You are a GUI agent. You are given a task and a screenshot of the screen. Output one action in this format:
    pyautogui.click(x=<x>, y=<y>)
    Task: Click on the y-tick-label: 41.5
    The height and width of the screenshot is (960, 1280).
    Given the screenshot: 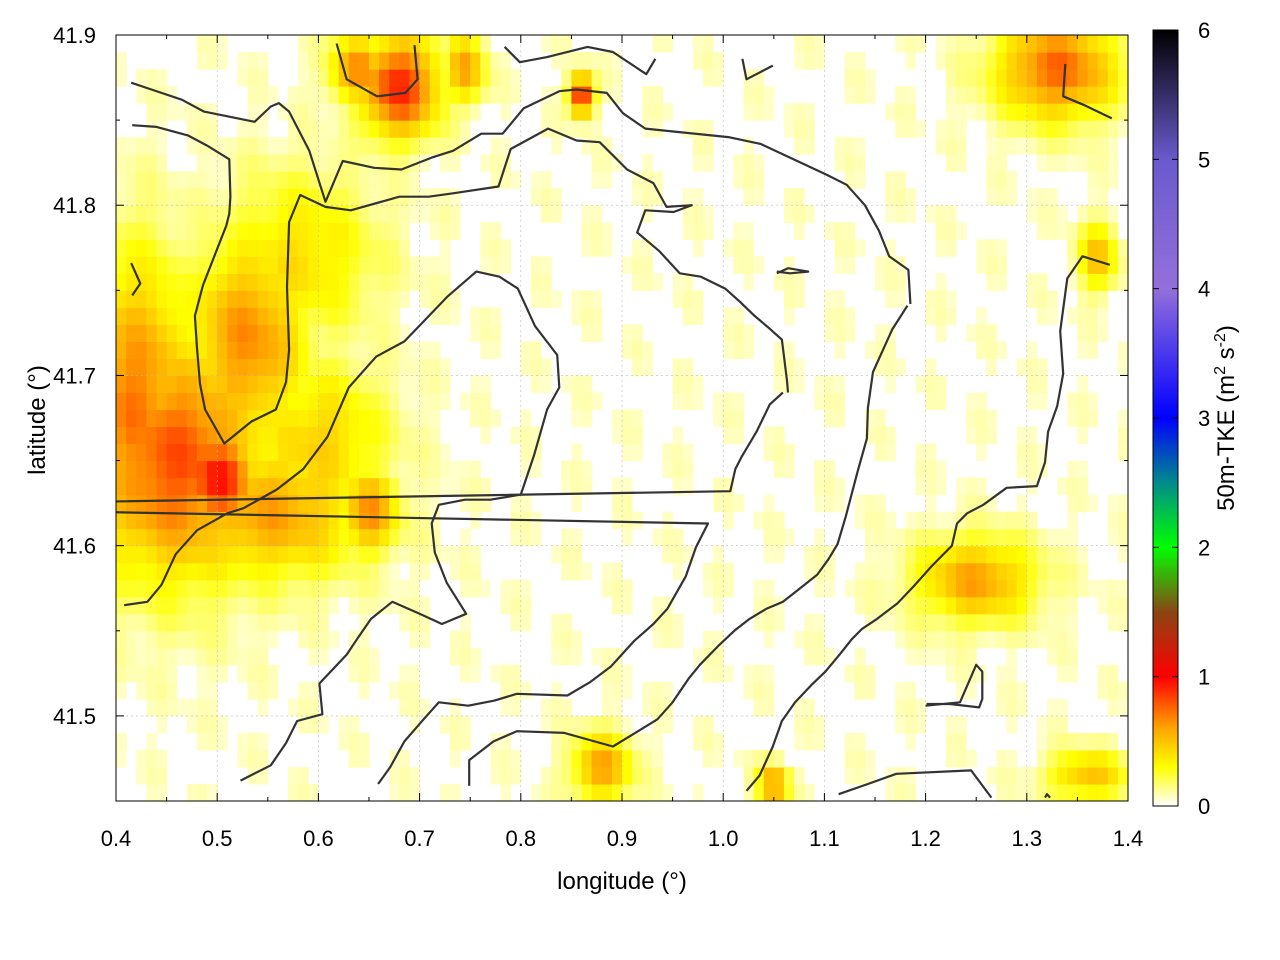 What is the action you would take?
    pyautogui.click(x=74, y=716)
    